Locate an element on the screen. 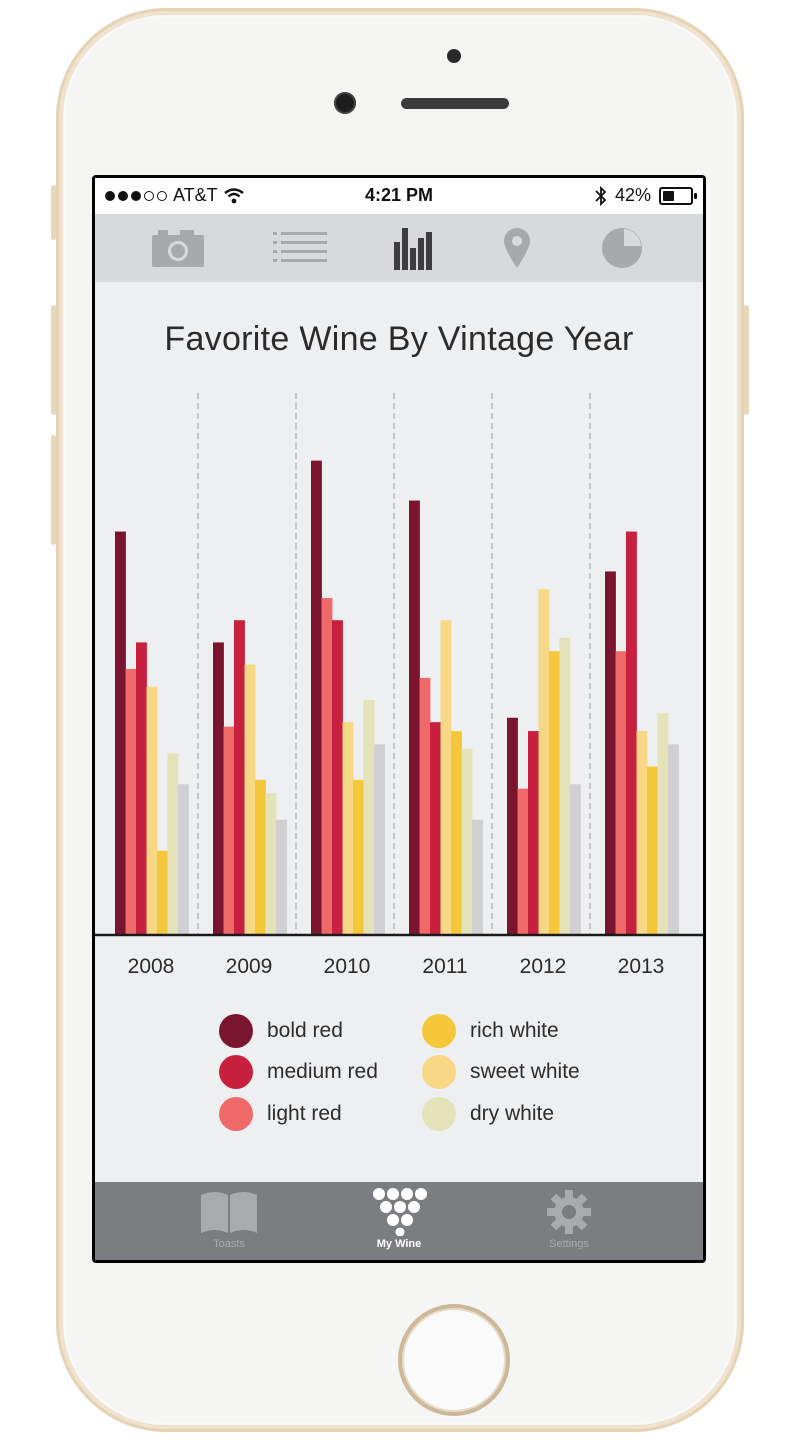  x-tick-label: 2008 is located at coordinates (151, 966).